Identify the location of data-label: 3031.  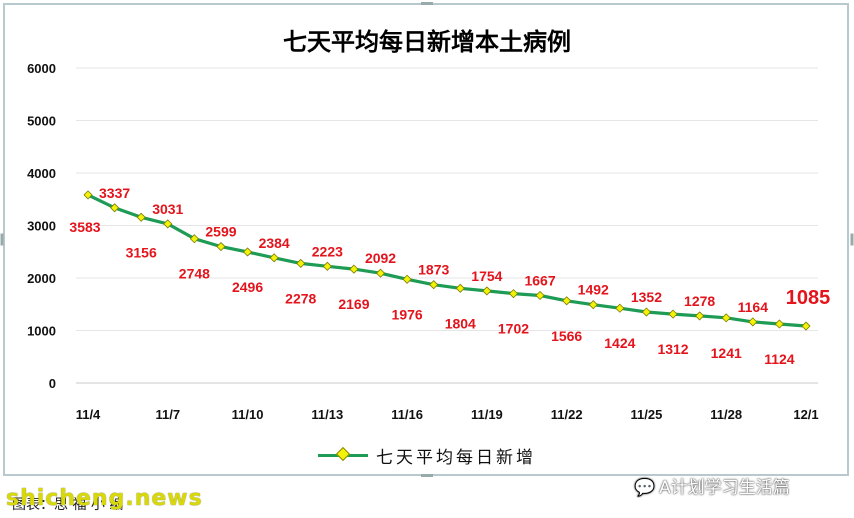
(167, 209).